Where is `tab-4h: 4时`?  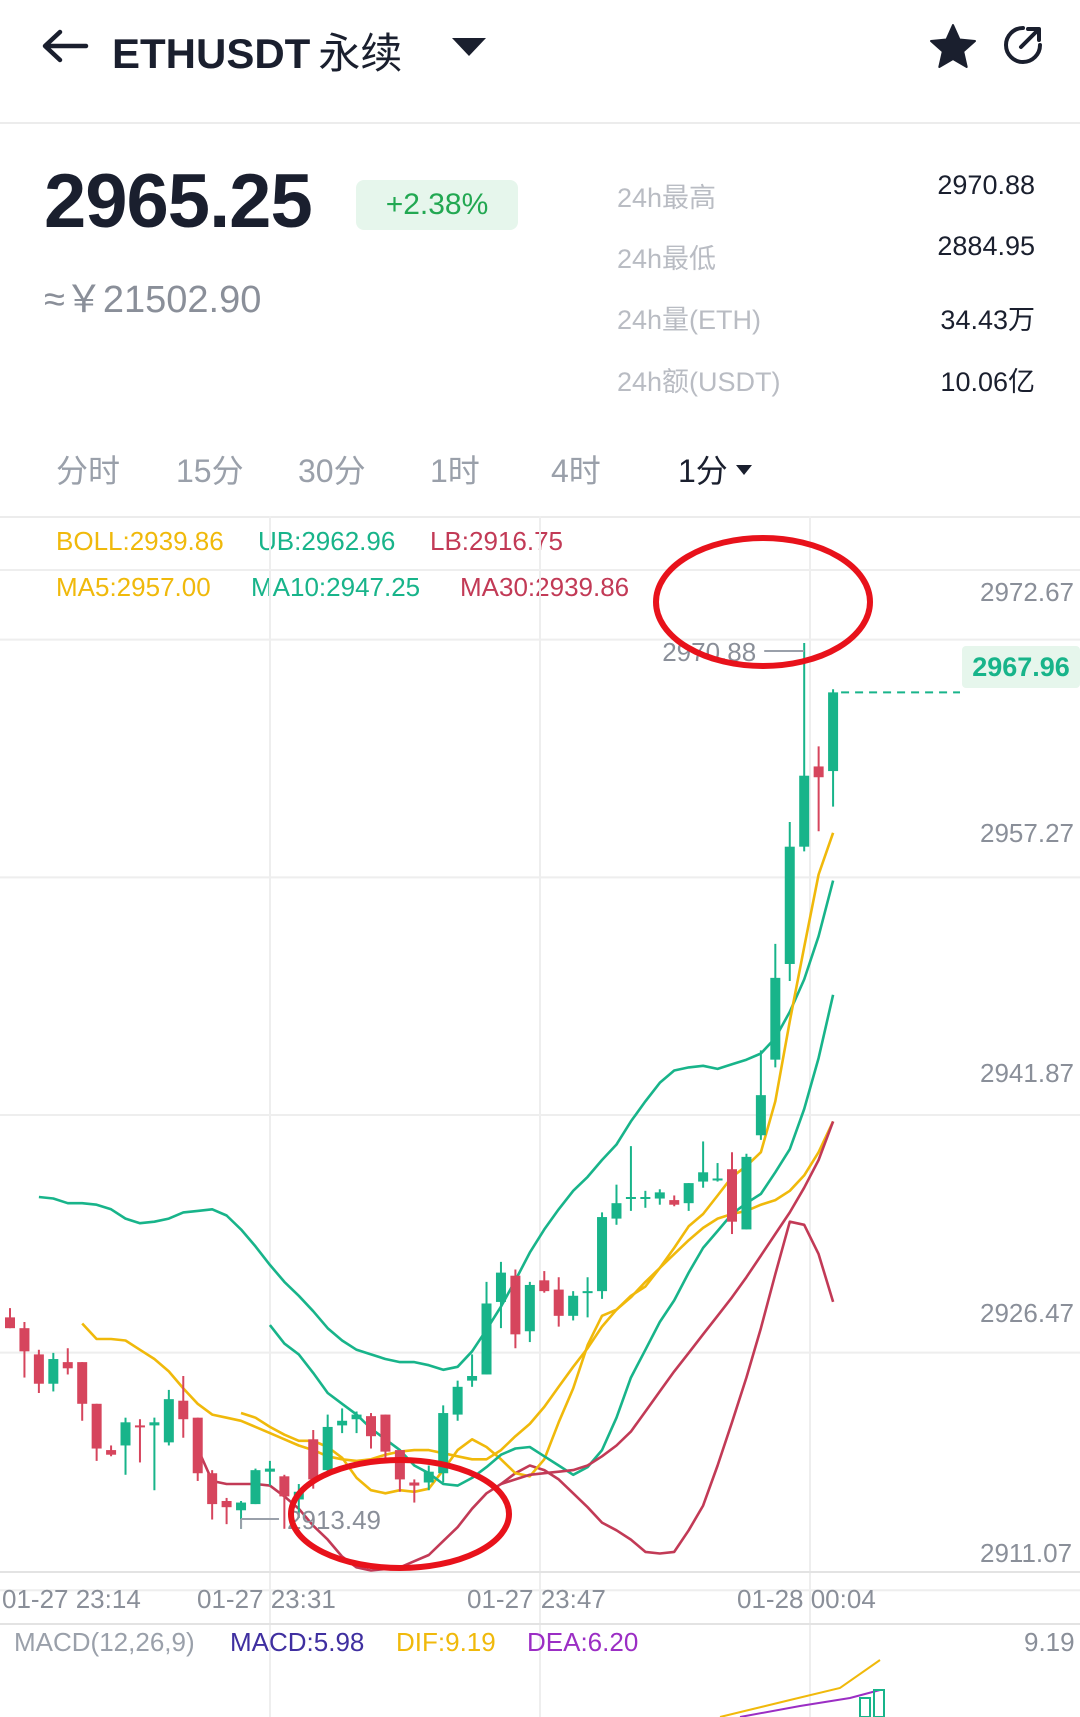
tab-4h: 4时 is located at coordinates (576, 471).